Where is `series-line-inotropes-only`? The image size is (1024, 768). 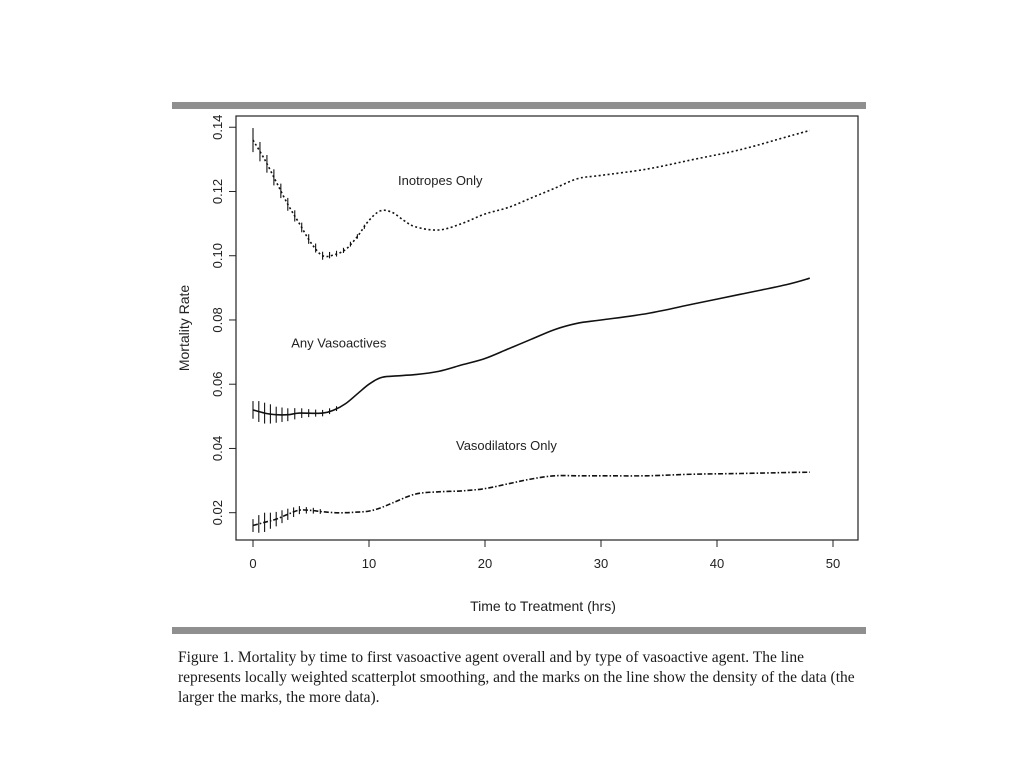
series-line-inotropes-only is located at coordinates (531, 193).